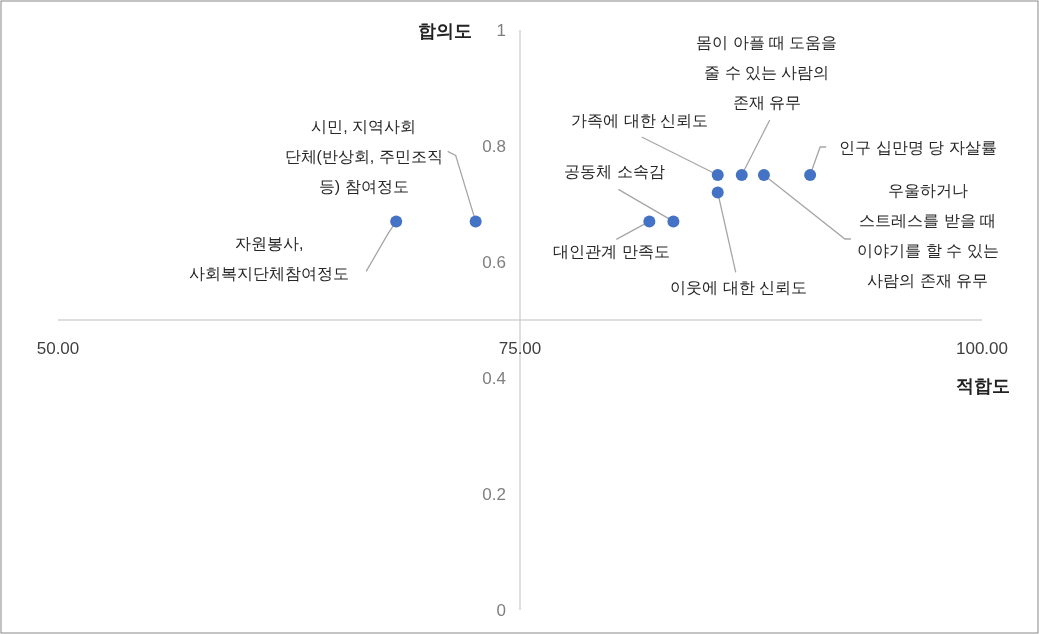 The height and width of the screenshot is (634, 1039). What do you see at coordinates (928, 235) in the screenshot?
I see `annotation: 우울하거나 스트레스를 받을 때 이야기를 할 수 있는 사람의 존재 유무` at bounding box center [928, 235].